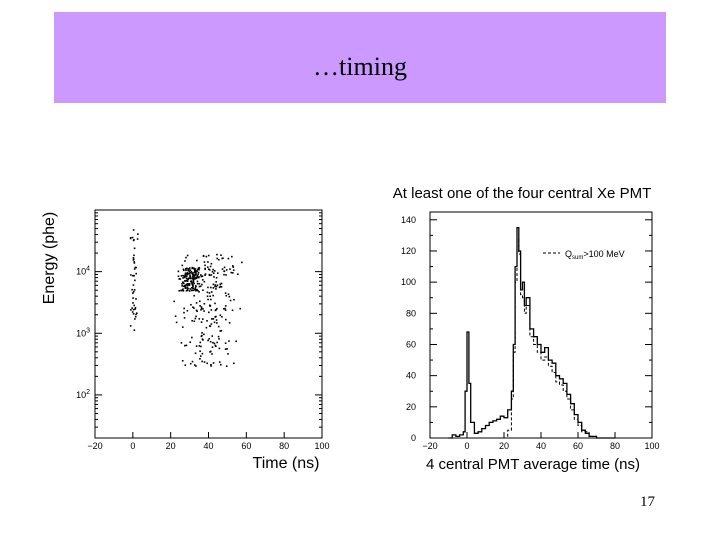 This screenshot has width=720, height=540. I want to click on scatter-x-tick-label: 40, so click(208, 446).